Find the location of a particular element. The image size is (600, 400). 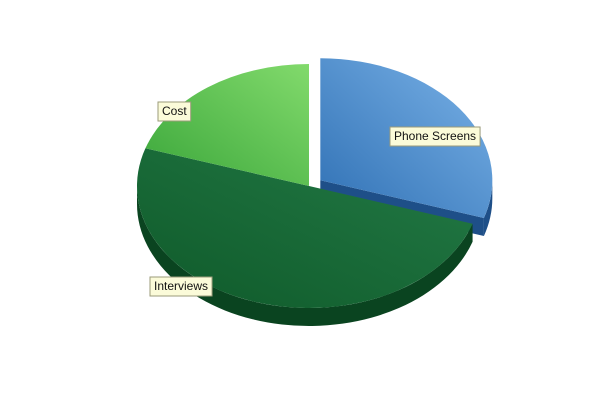

pie-label-text: Cost is located at coordinates (174, 111).